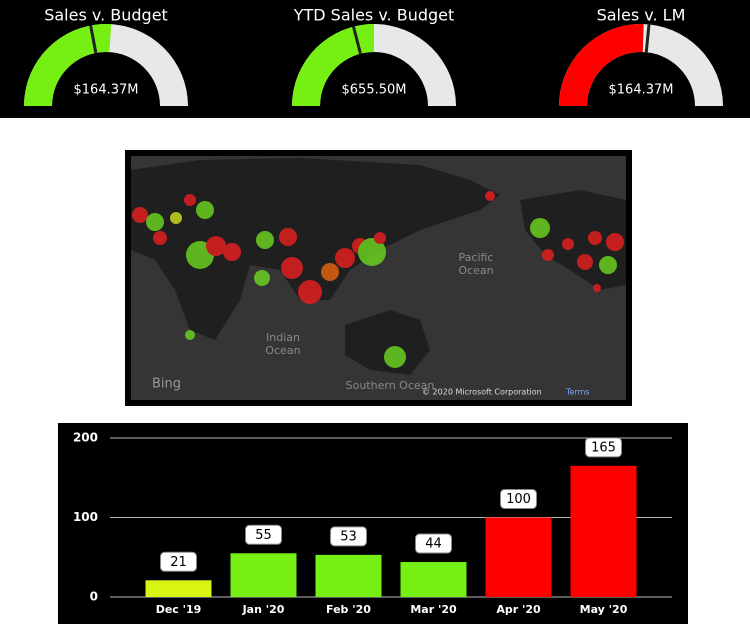 Image resolution: width=750 pixels, height=624 pixels. I want to click on x-tick-label: Dec '19, so click(179, 609).